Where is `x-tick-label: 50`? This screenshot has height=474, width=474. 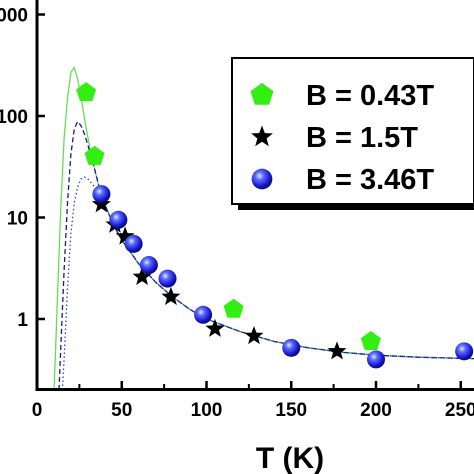
x-tick-label: 50 is located at coordinates (121, 410).